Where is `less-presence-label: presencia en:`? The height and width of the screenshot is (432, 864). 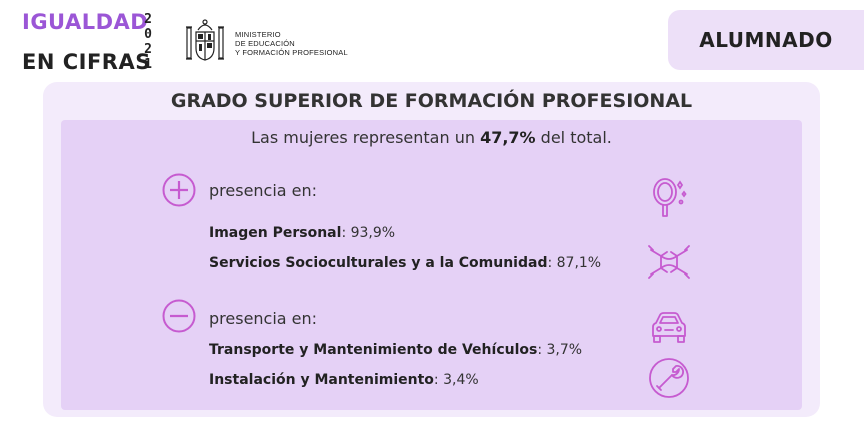
less-presence-label: presencia en: is located at coordinates (263, 318).